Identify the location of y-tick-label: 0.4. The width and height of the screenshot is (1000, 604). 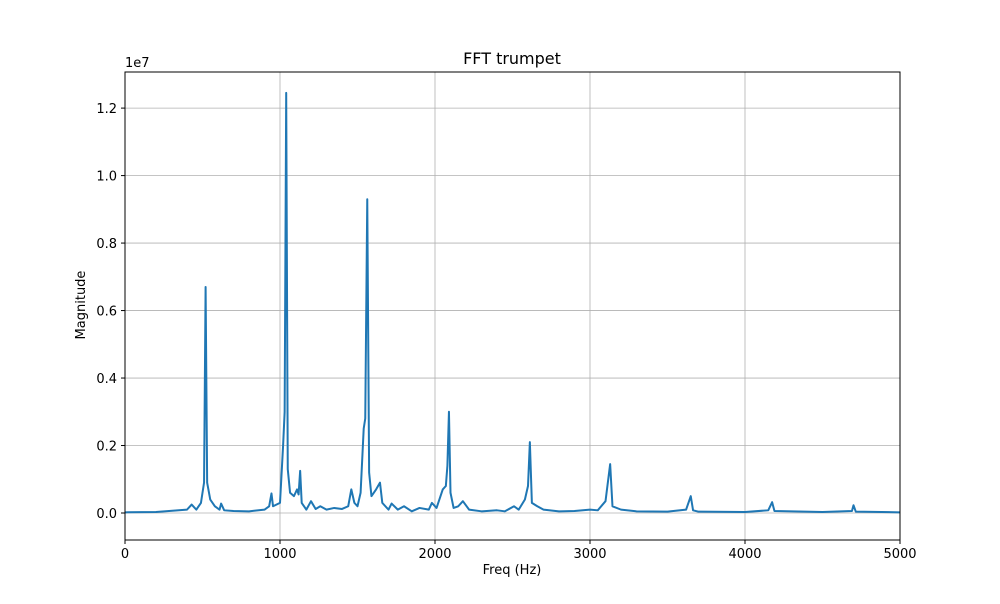
(106, 379).